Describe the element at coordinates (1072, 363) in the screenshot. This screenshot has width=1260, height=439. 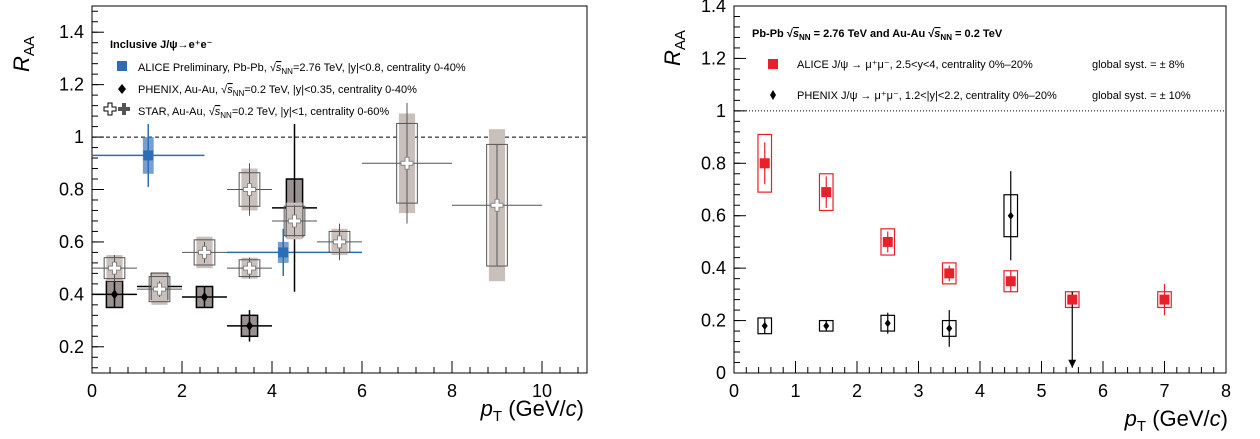
I see `alice-upper-limit-arrow` at that location.